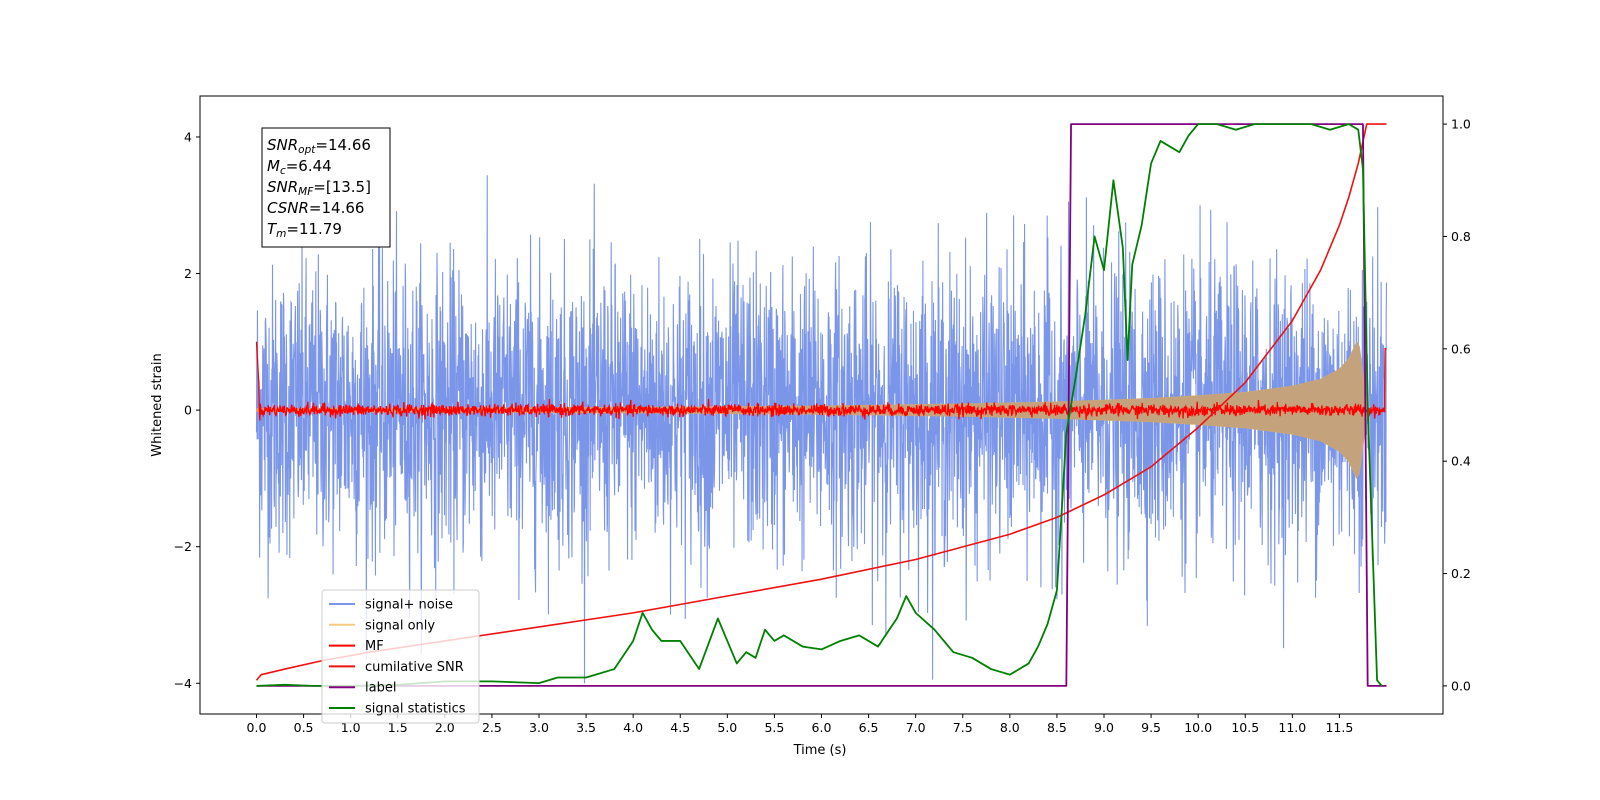 The width and height of the screenshot is (1600, 800). What do you see at coordinates (157, 404) in the screenshot?
I see `y-axis-label: Whitened strain` at bounding box center [157, 404].